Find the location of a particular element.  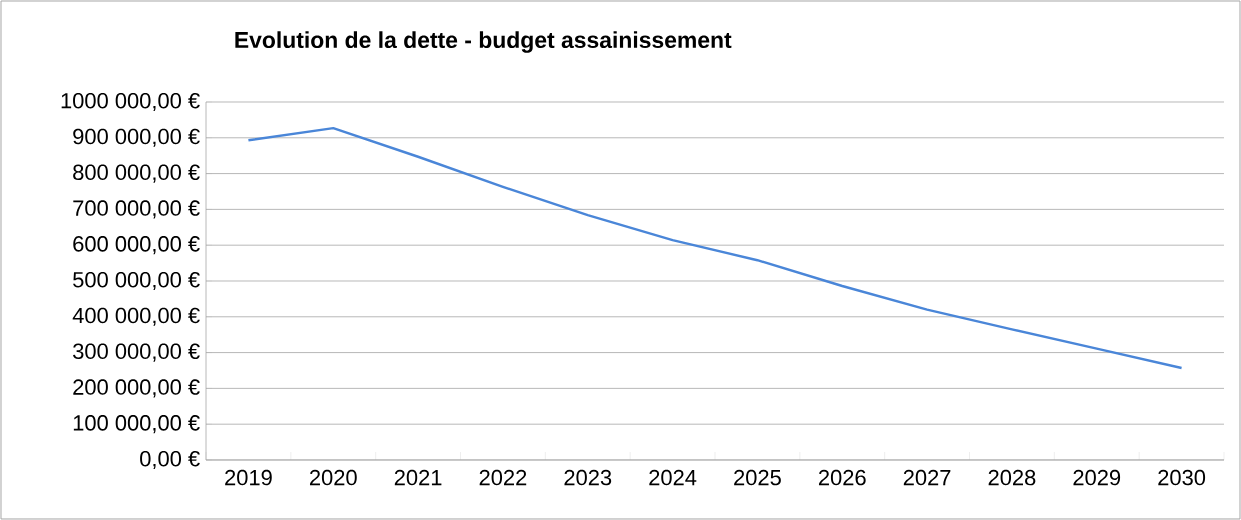

x-tick-label: 2030 is located at coordinates (1182, 477).